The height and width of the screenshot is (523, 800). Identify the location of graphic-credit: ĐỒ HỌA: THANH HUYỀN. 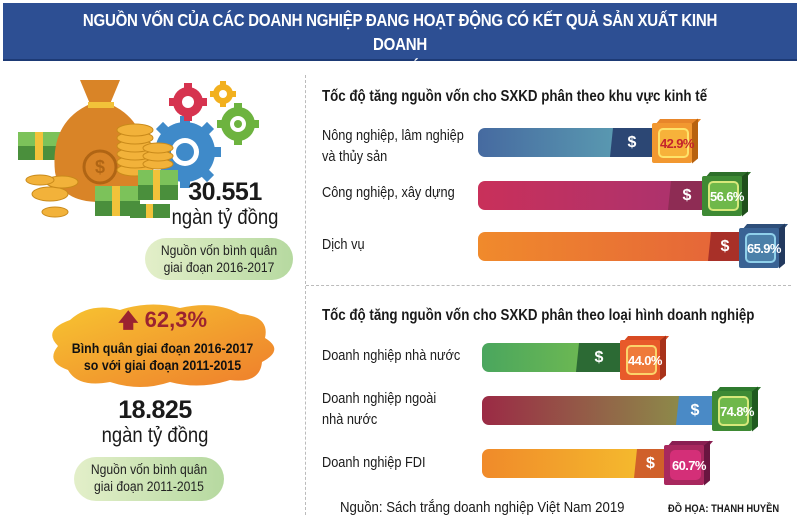
(724, 509).